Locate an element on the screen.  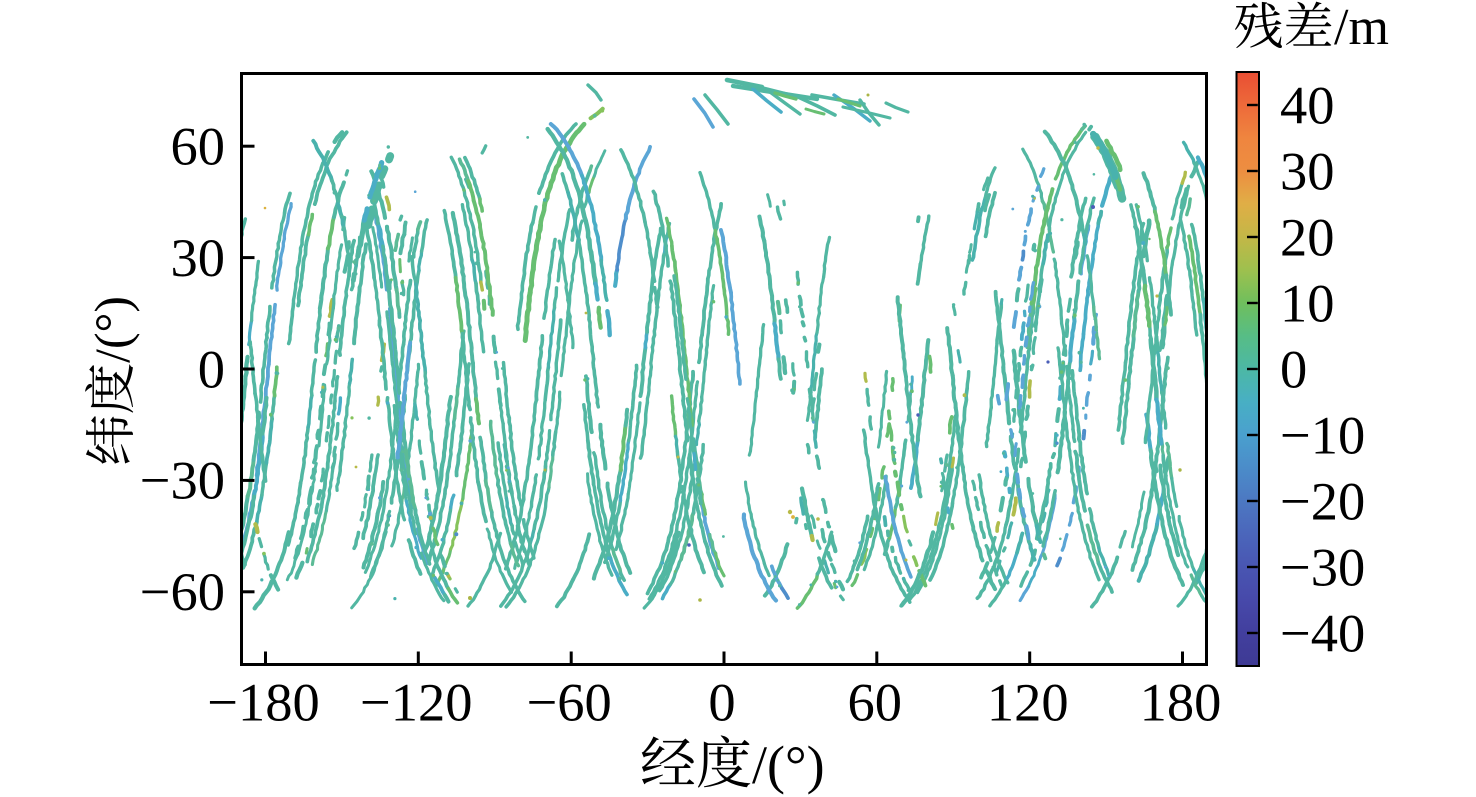
svg-text: −10 is located at coordinates (1322, 434).